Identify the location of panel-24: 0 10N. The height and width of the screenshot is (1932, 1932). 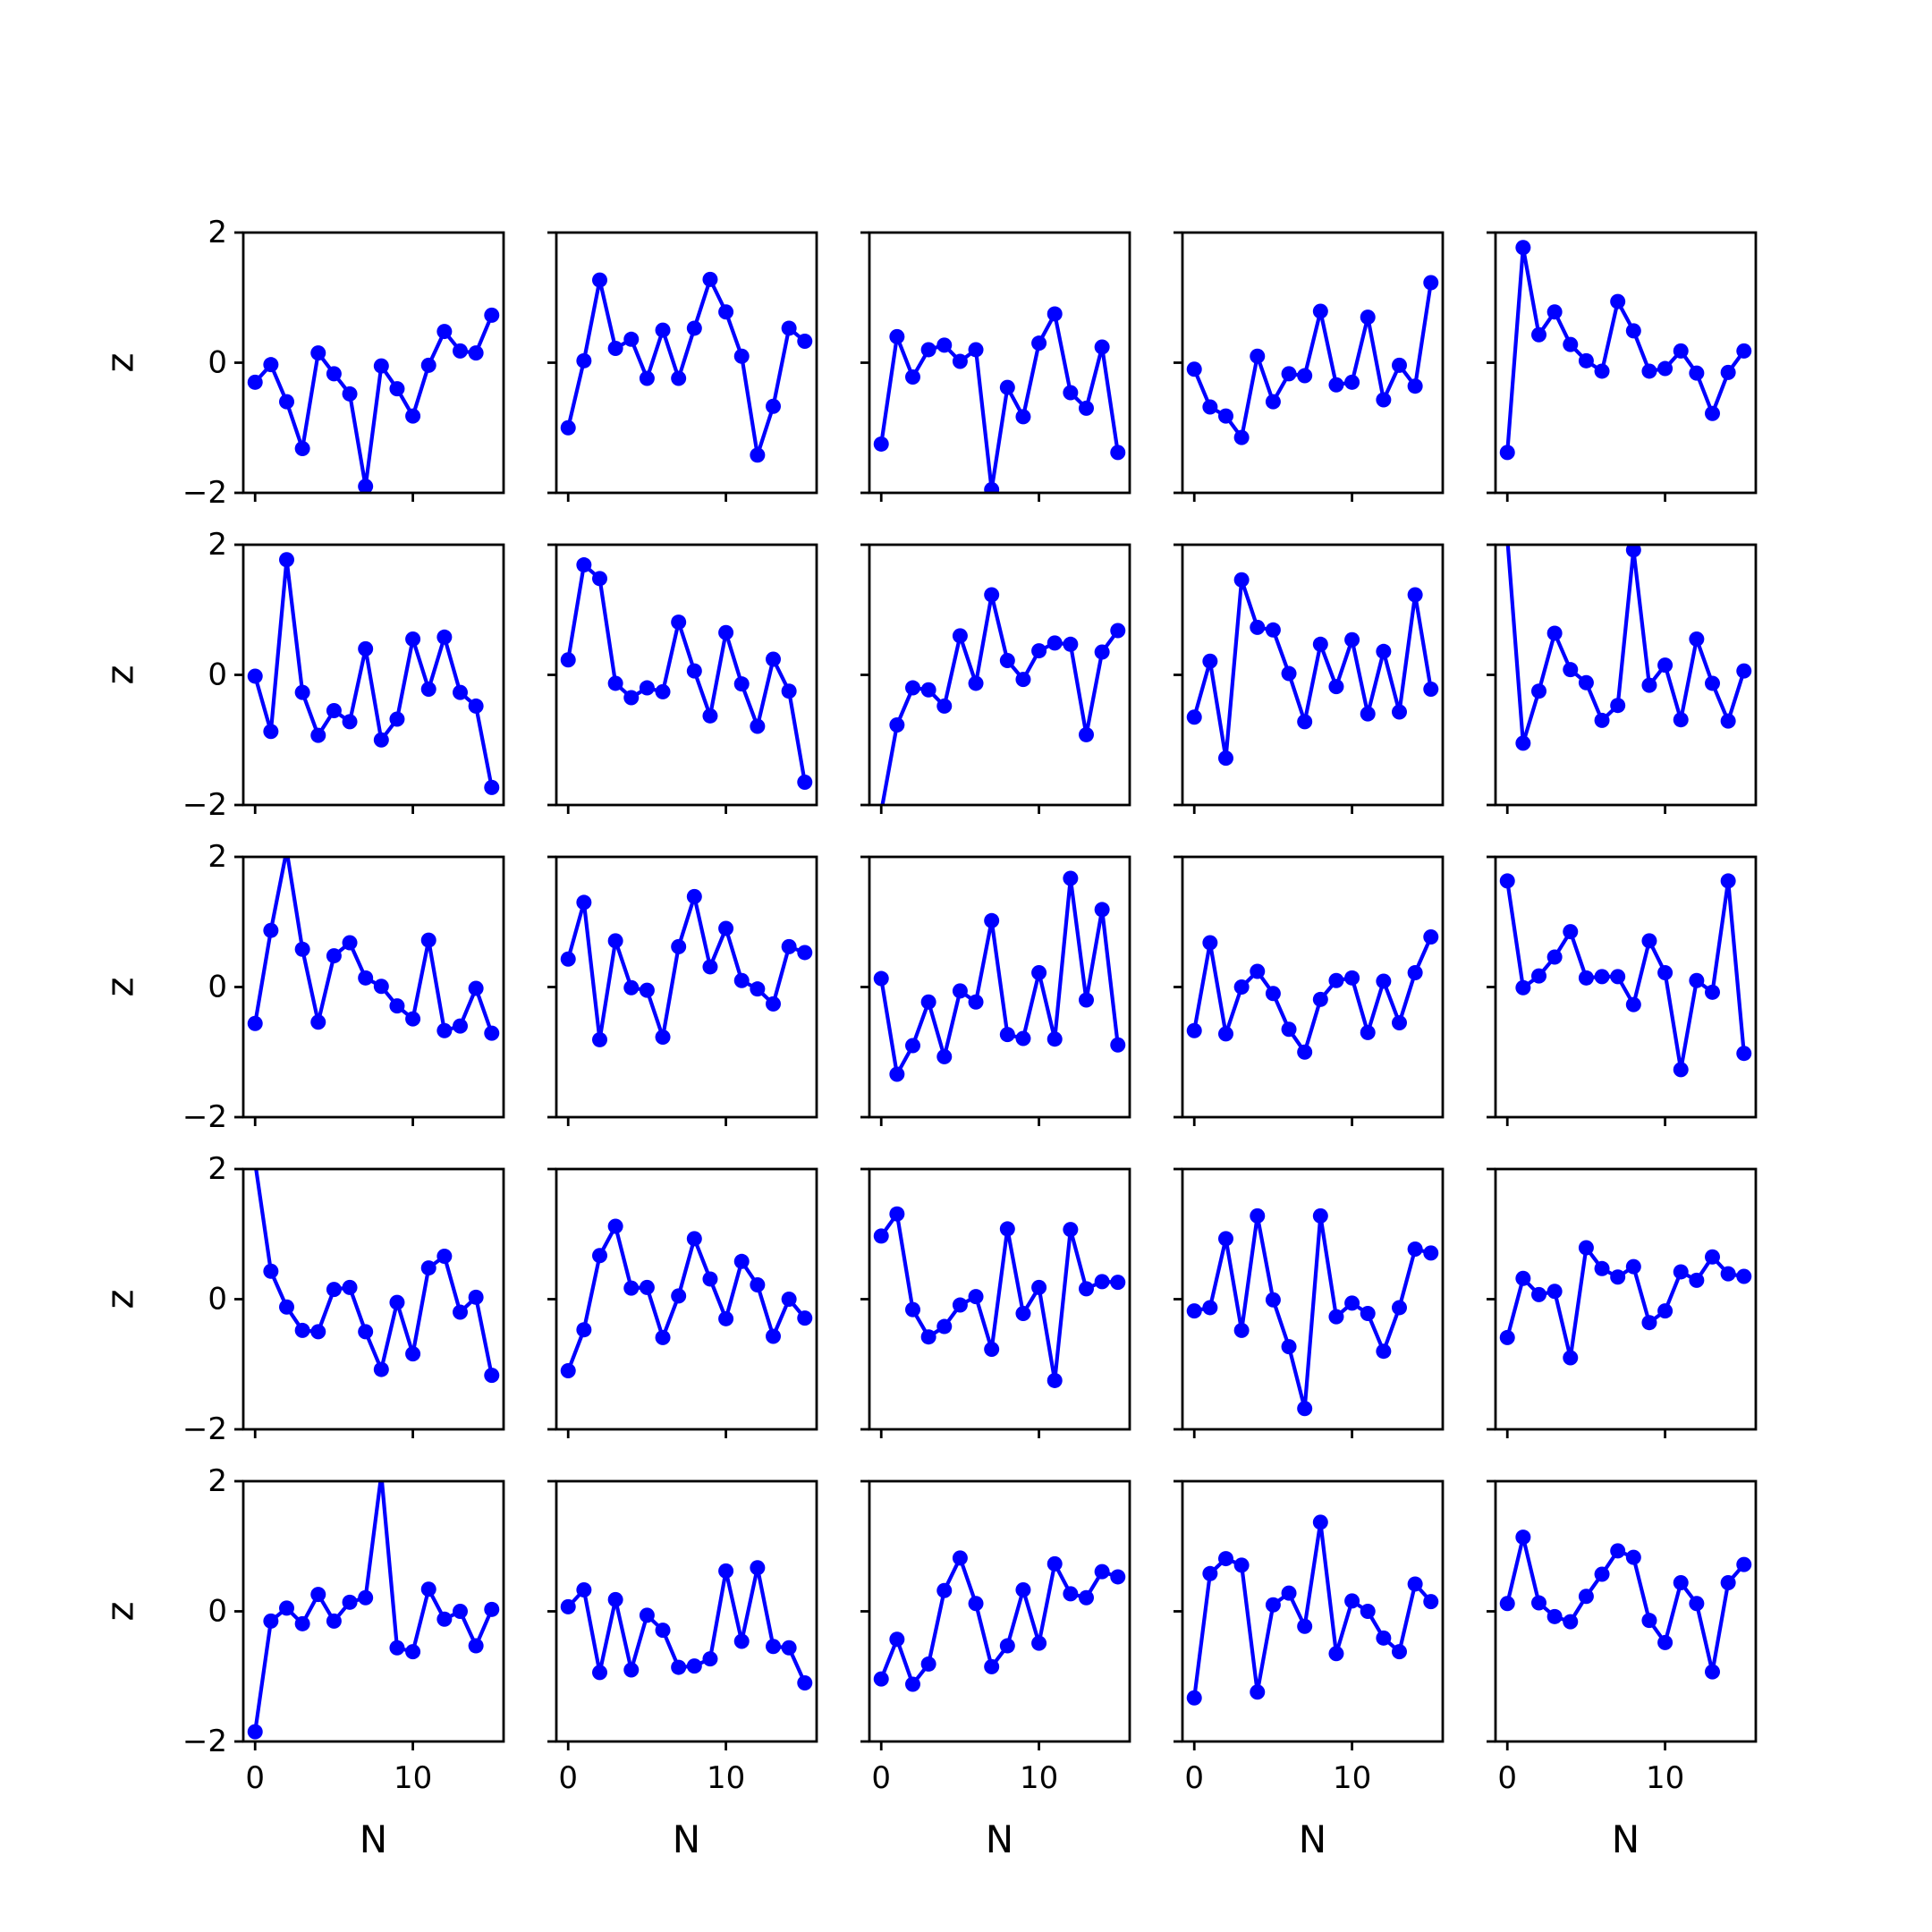
(1309, 1670).